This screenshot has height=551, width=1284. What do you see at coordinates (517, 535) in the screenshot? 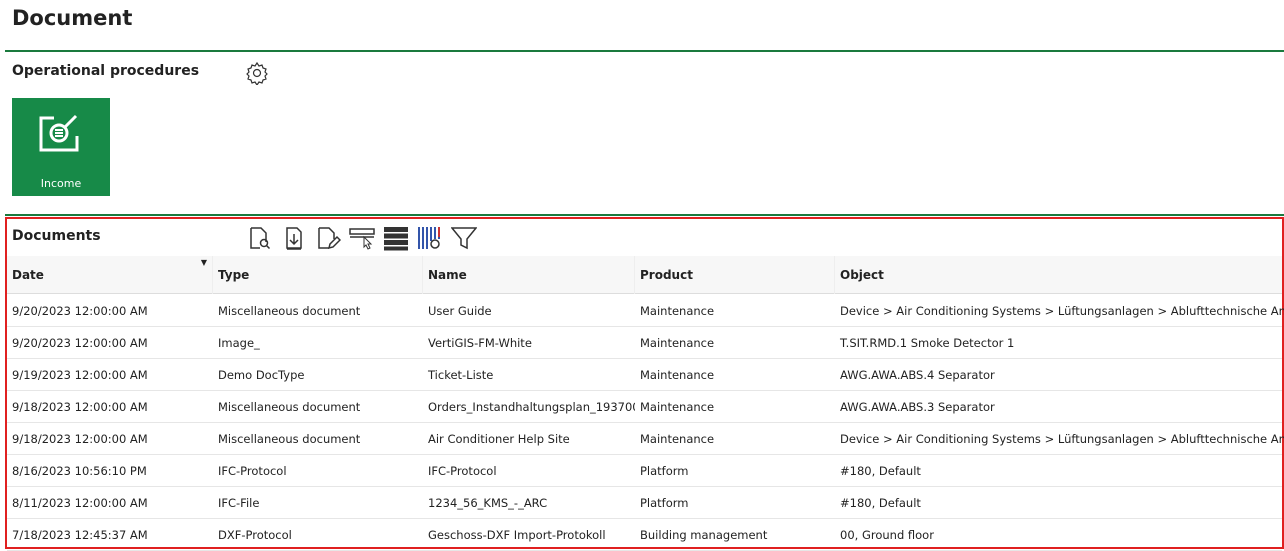
I see `cell-name: Geschoss-DXF Import-Protokoll` at bounding box center [517, 535].